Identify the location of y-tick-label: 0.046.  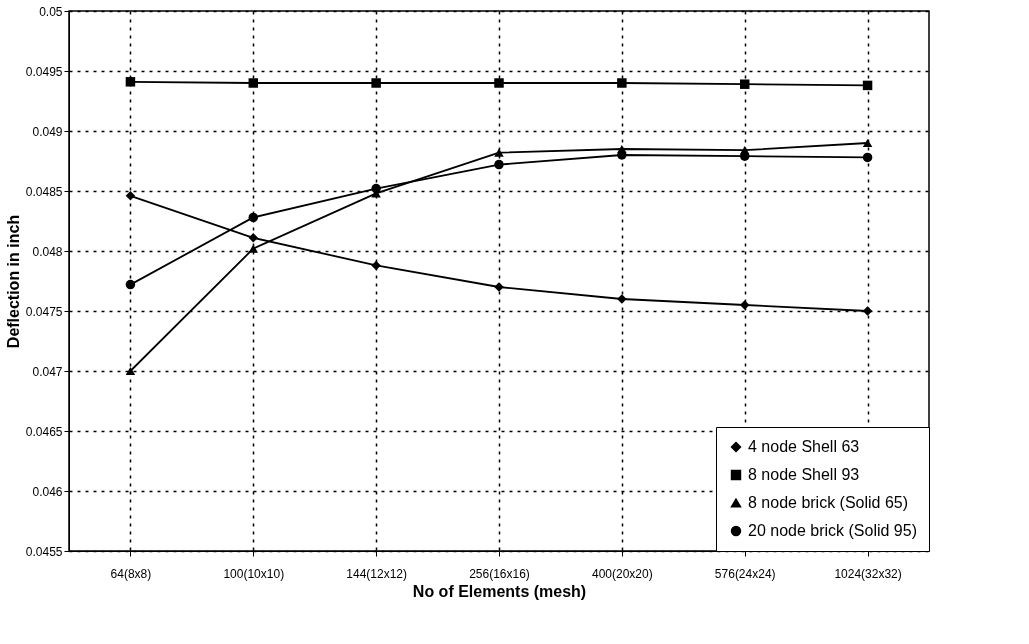
(47, 491).